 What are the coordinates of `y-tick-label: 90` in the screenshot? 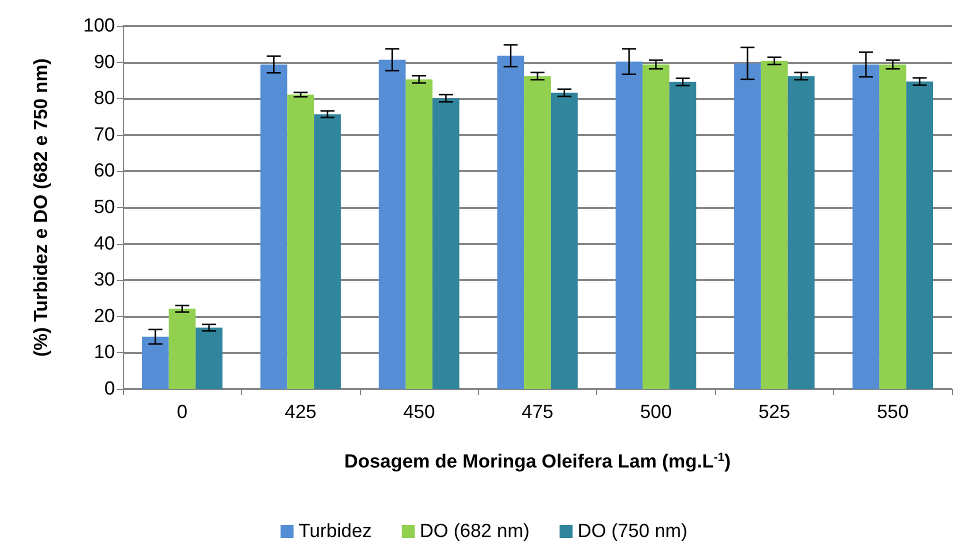 It's located at (104, 62).